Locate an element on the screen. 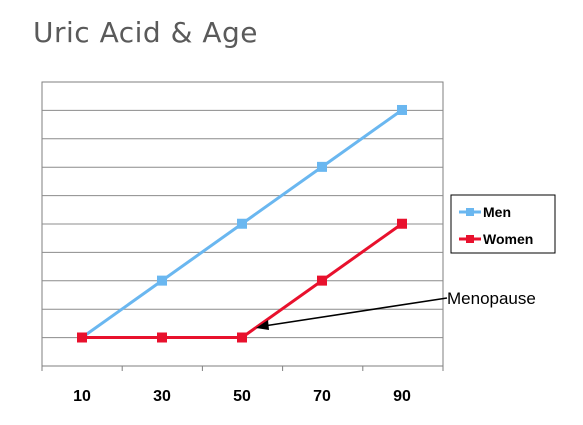 The image size is (583, 425). legend-item-men: Men is located at coordinates (485, 212).